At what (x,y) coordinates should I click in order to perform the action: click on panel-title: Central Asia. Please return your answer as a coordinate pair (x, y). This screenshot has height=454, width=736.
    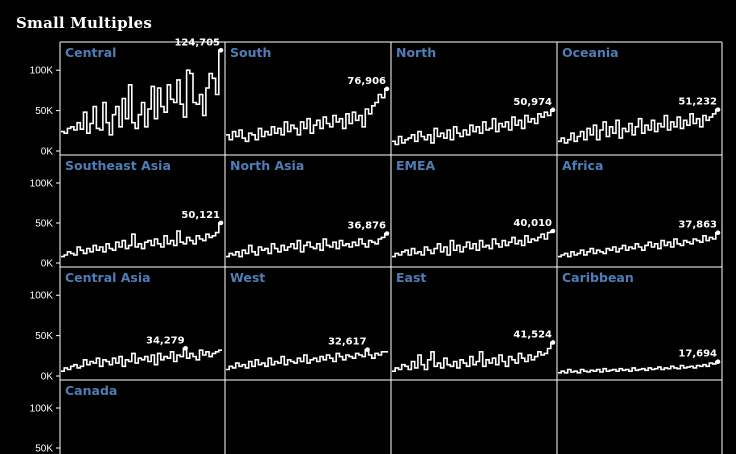
    Looking at the image, I should click on (108, 277).